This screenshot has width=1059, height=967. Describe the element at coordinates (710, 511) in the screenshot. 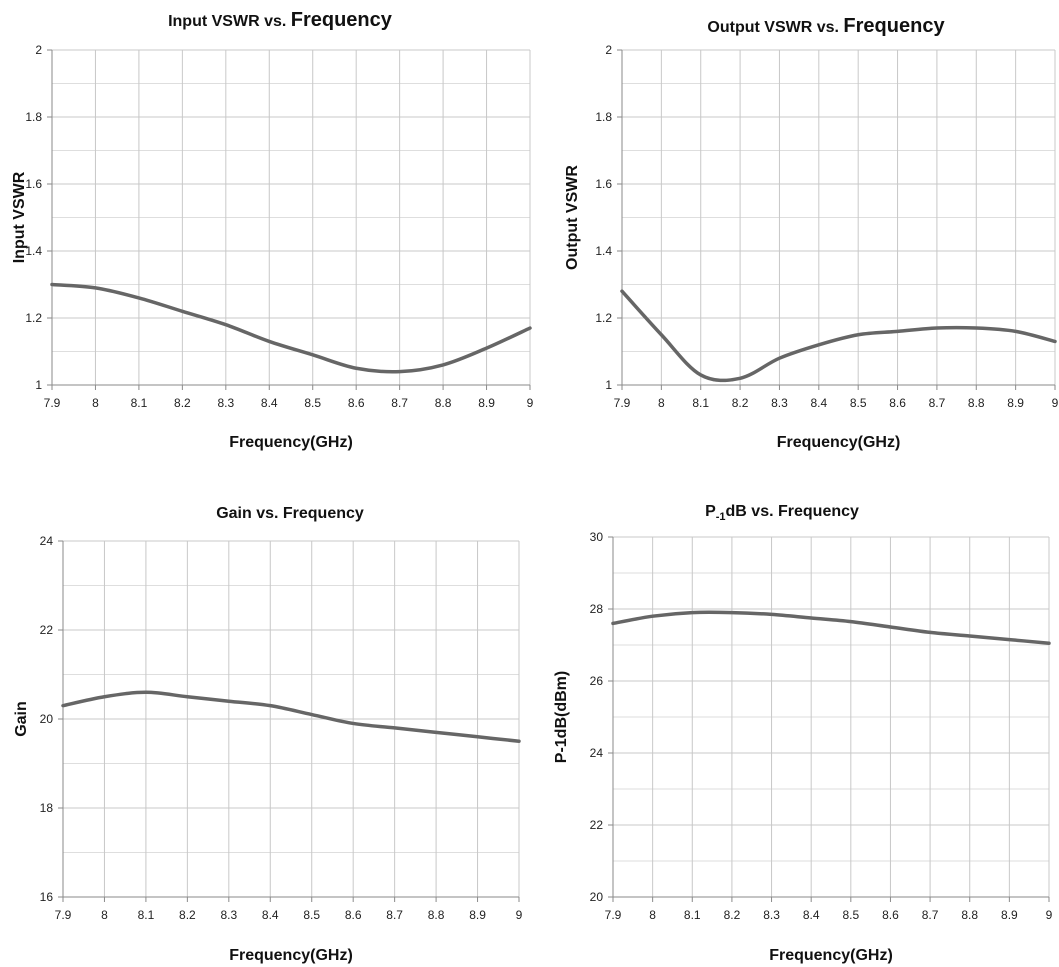

I see `chart-title-part: P` at that location.